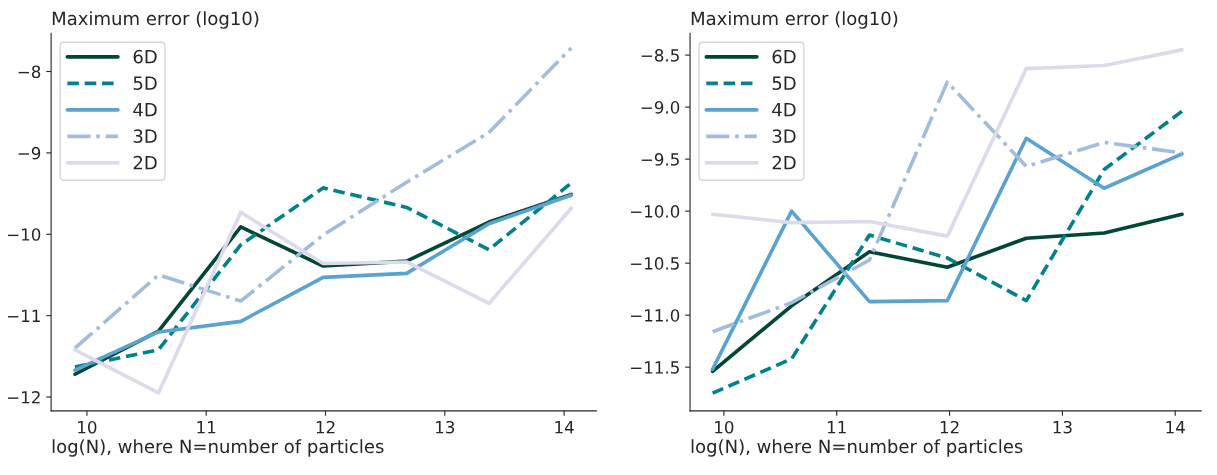 The image size is (1217, 475). What do you see at coordinates (655, 315) in the screenshot?
I see `y-tick-label: −11.0` at bounding box center [655, 315].